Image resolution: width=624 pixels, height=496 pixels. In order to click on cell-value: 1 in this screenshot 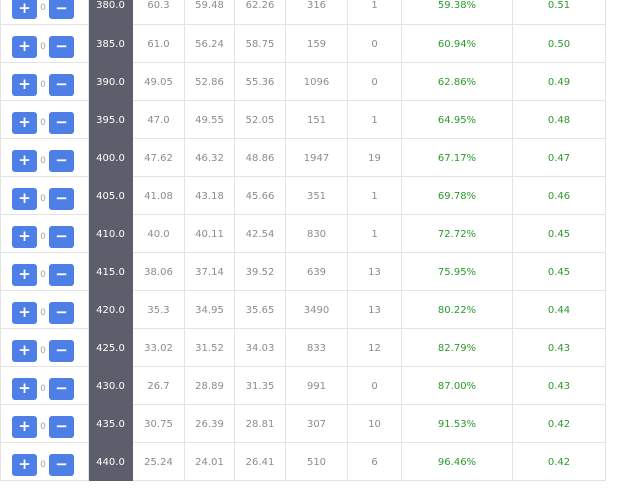, I will do `click(374, 120)`.